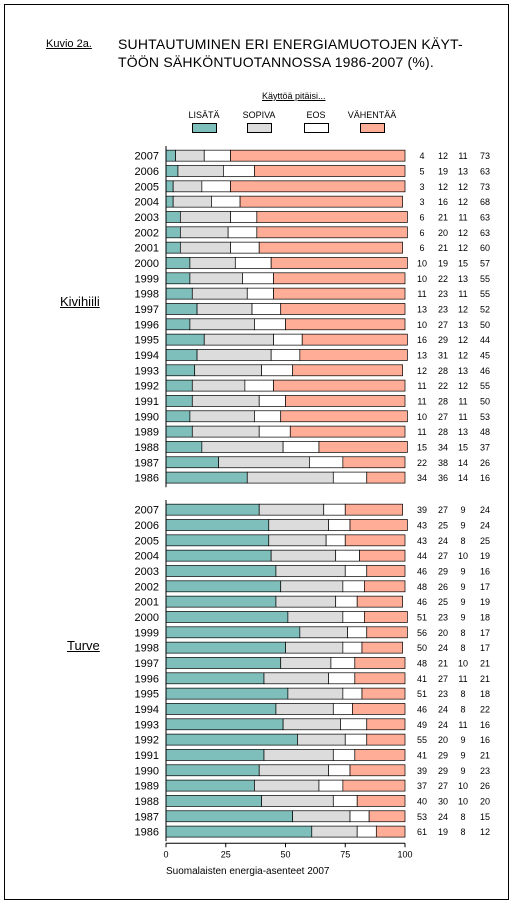 This screenshot has height=906, width=515. Describe the element at coordinates (147, 264) in the screenshot. I see `year-label: 2000` at that location.